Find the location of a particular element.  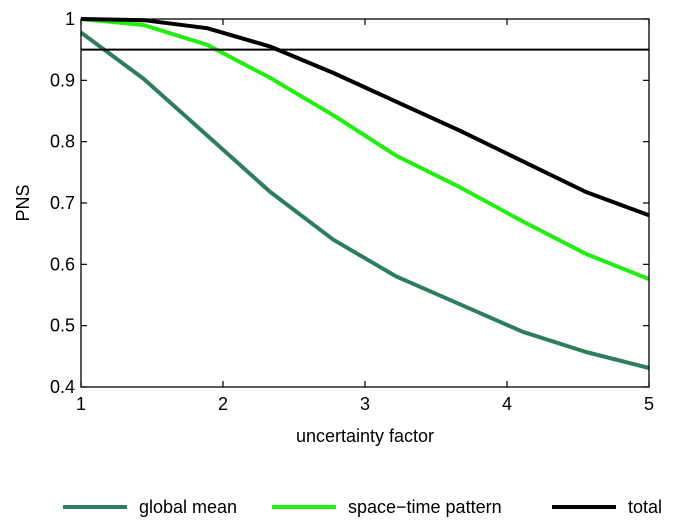

y-tick-label: 0.4 is located at coordinates (62, 387).